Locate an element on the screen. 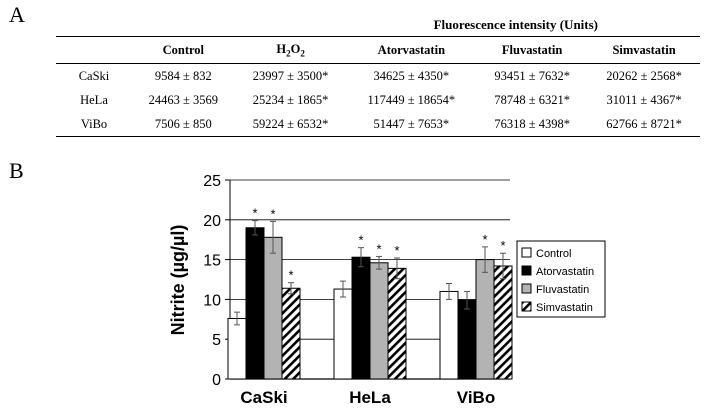 Image resolution: width=708 pixels, height=410 pixels. table-caption: Fluorescence intensity (Units) is located at coordinates (515, 24).